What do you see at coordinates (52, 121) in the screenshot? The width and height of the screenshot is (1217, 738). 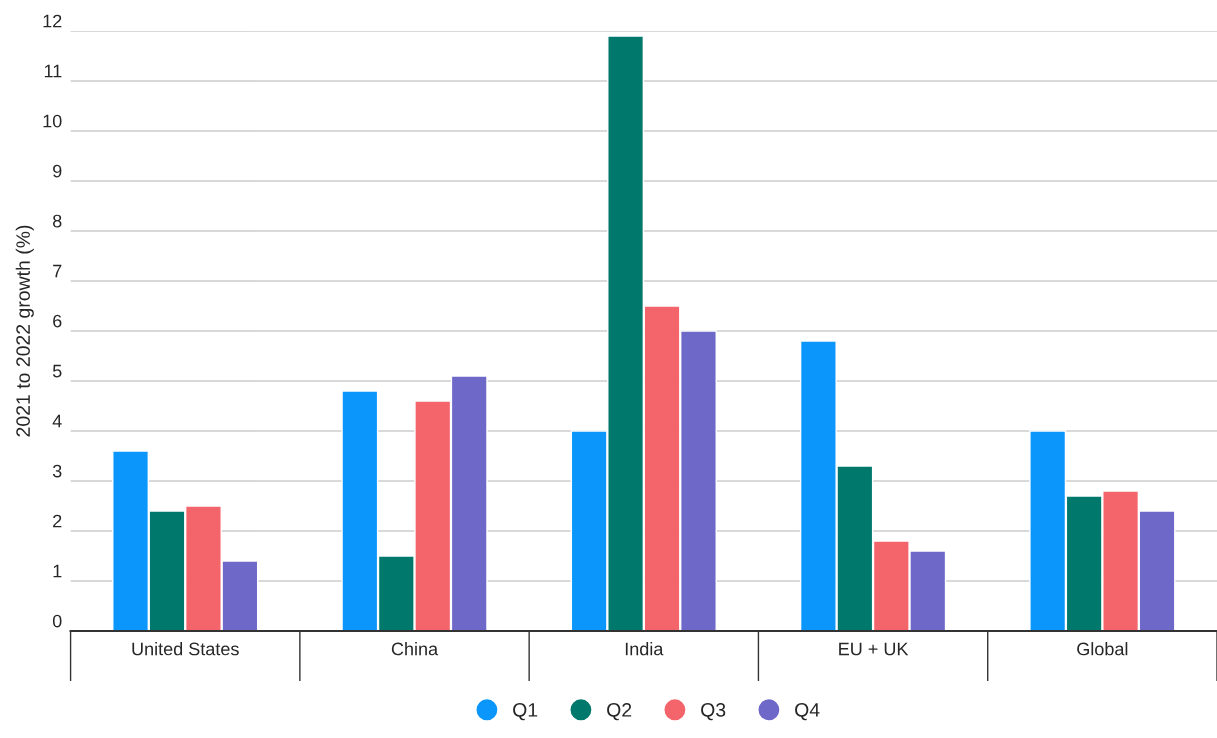 I see `y-tick-label: 10` at bounding box center [52, 121].